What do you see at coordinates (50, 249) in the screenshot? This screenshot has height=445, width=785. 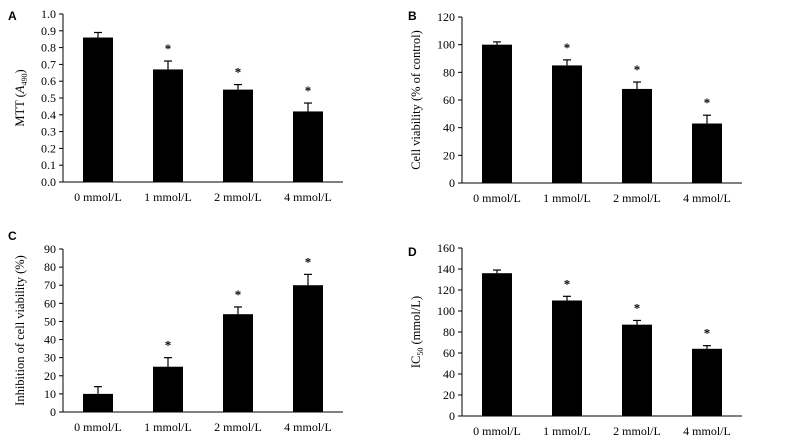 I see `y-tick-label: 90` at bounding box center [50, 249].